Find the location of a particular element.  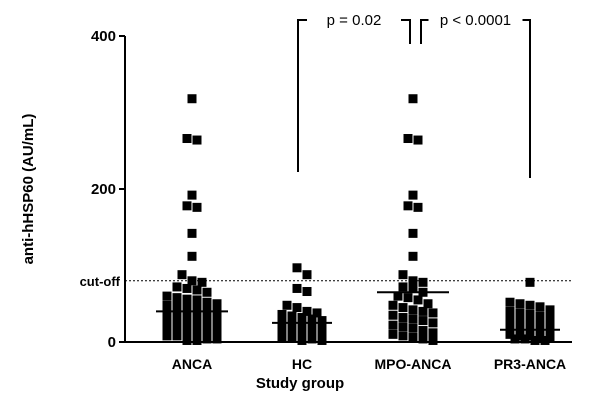

y-tick-label: 200 is located at coordinates (103, 189).